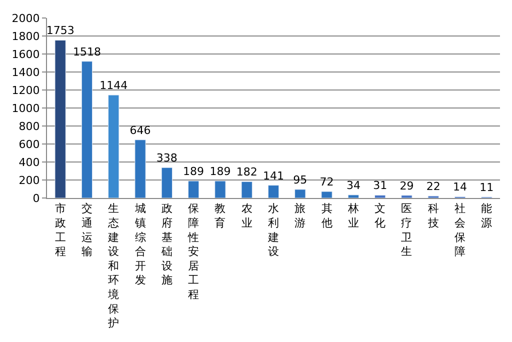  I want to click on data-label: 1518, so click(86, 51).